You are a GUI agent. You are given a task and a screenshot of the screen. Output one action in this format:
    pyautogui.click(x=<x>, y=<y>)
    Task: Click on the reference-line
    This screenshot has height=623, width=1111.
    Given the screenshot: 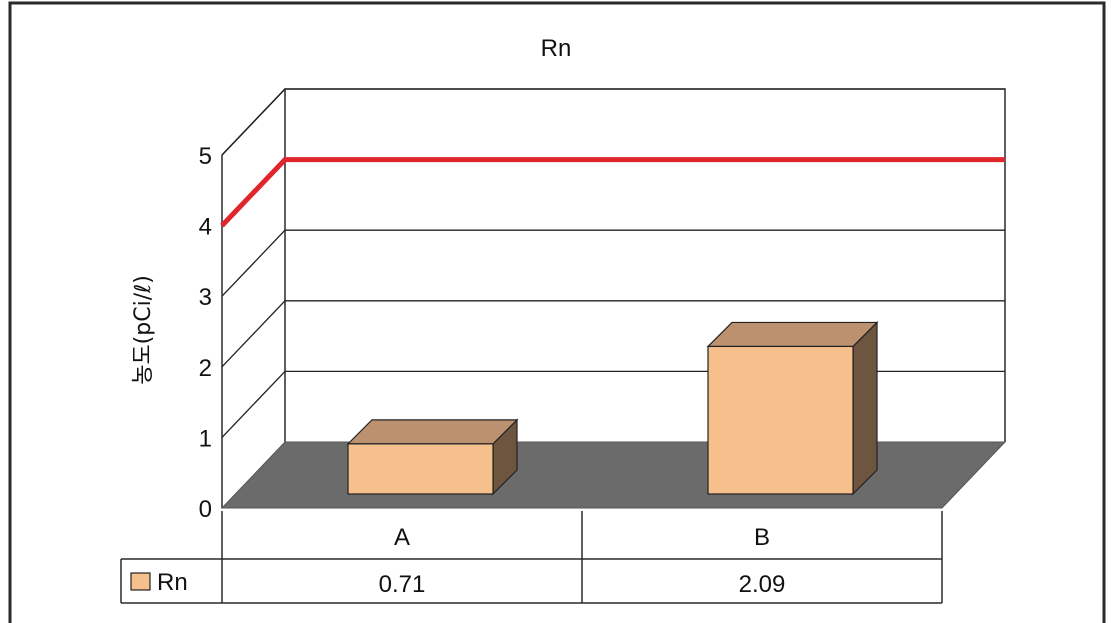 What is the action you would take?
    pyautogui.click(x=612, y=192)
    